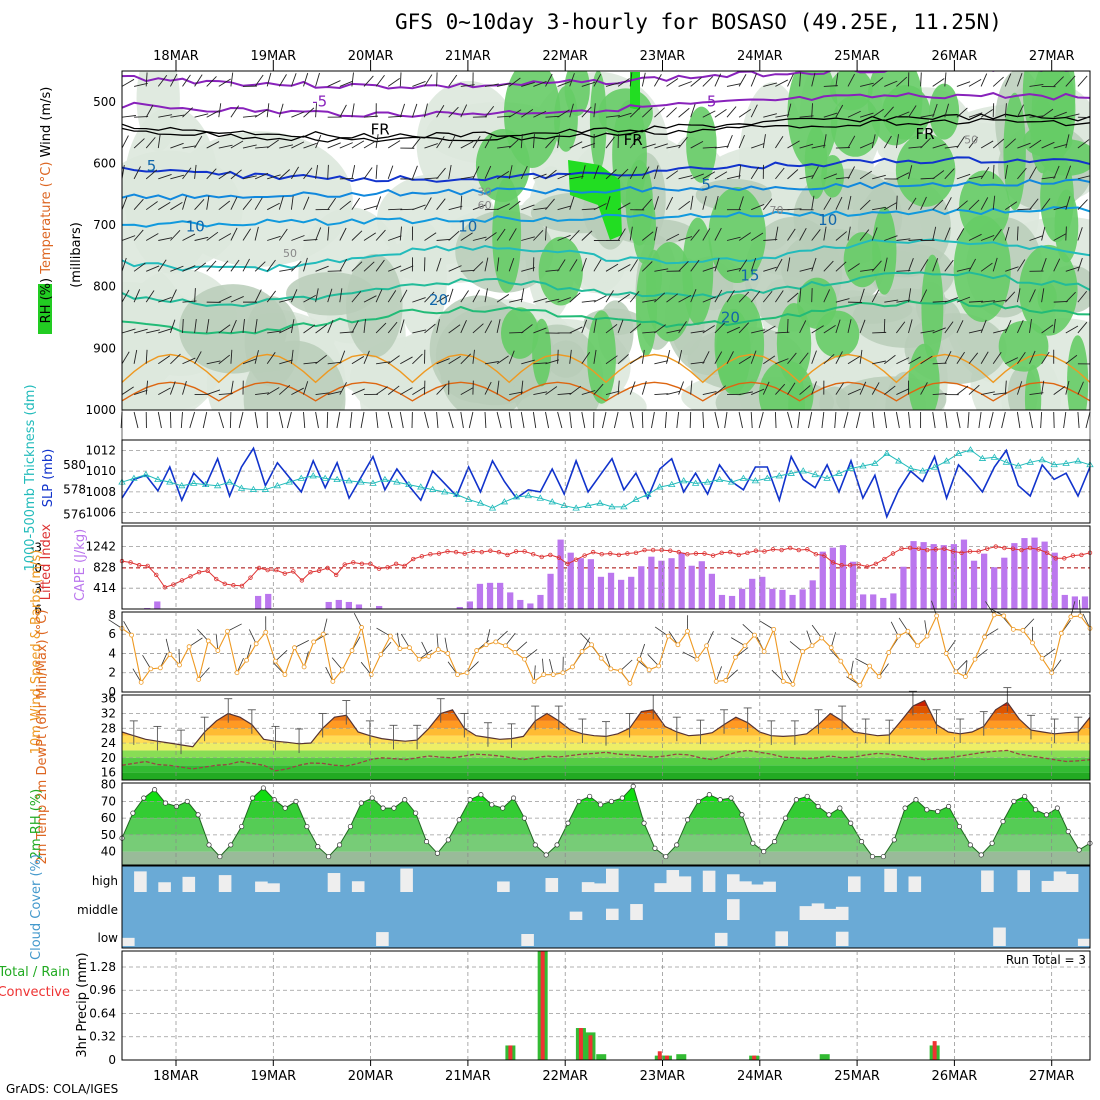 This screenshot has width=1100, height=1100. What do you see at coordinates (606, 810) in the screenshot?
I see `rh-band` at bounding box center [606, 810].